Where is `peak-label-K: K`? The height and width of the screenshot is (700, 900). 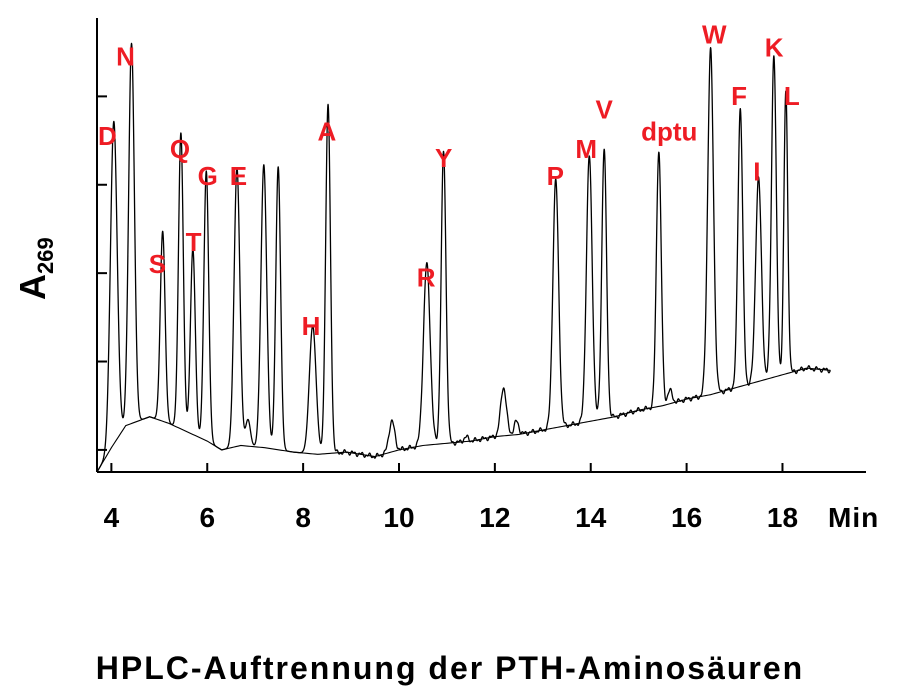 peak-label-K: K is located at coordinates (774, 48).